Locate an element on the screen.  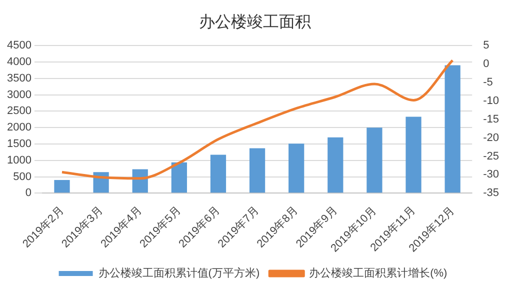
y-tick-label: 2000 is located at coordinates (19, 128).